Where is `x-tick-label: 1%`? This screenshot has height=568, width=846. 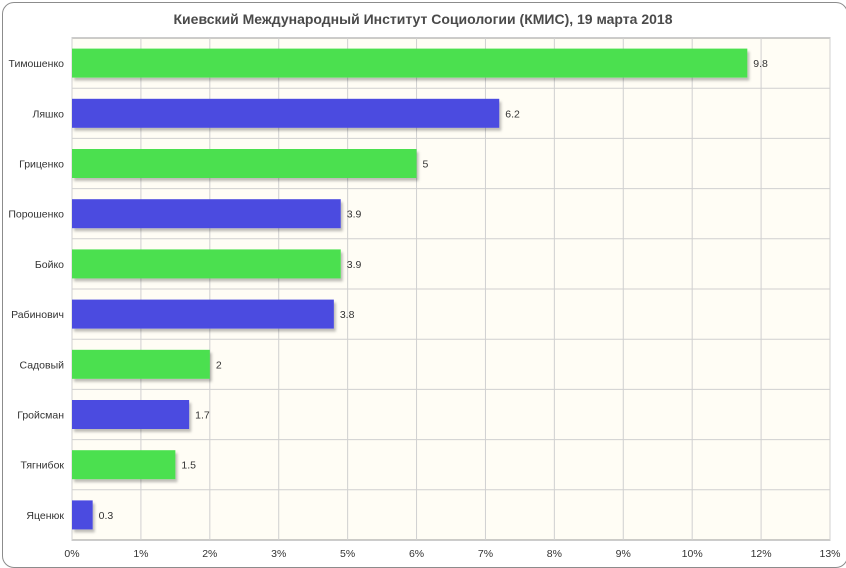
x-tick-label: 1% is located at coordinates (140, 554).